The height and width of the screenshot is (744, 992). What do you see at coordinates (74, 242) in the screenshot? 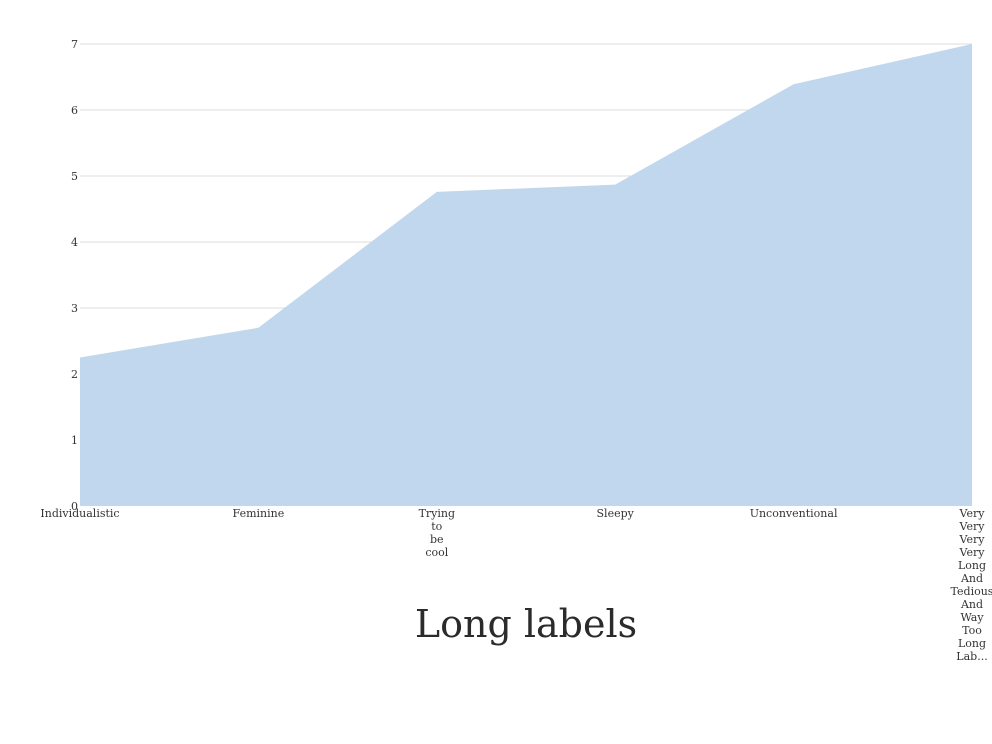
I see `y-tick-label: 4` at bounding box center [74, 242].